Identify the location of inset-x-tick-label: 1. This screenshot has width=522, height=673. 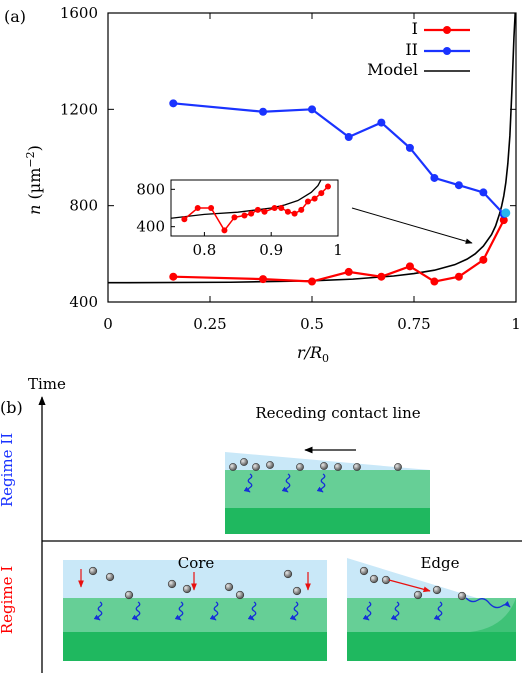
(338, 250).